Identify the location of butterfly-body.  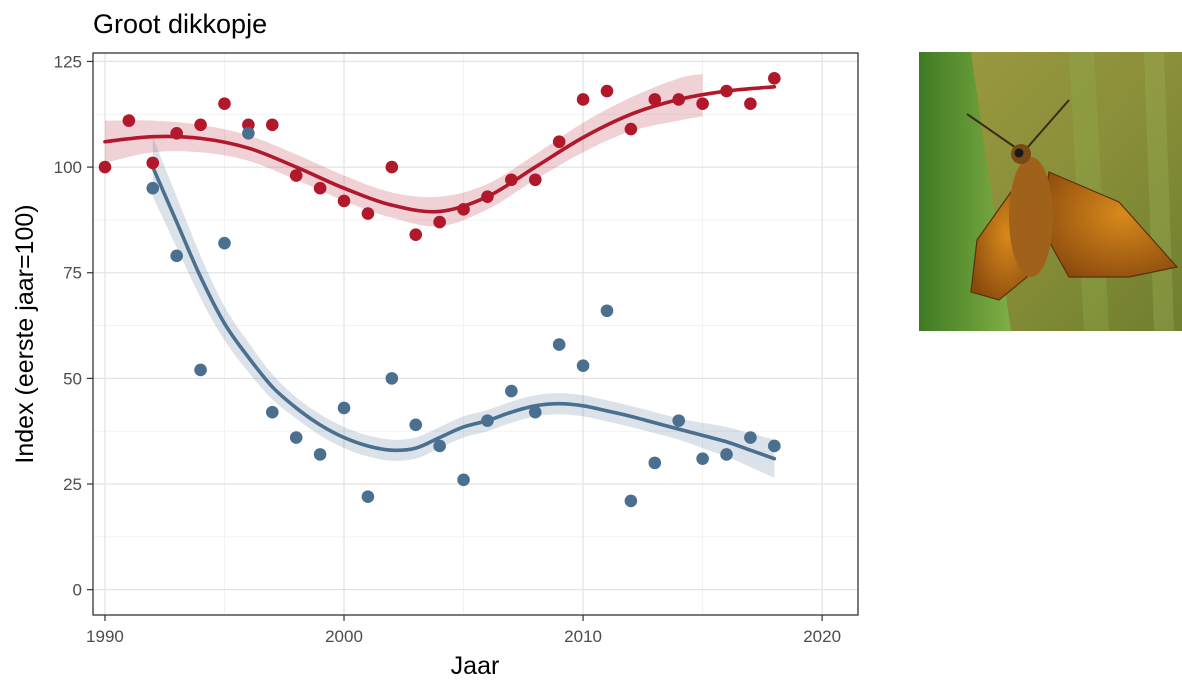
(1031, 217).